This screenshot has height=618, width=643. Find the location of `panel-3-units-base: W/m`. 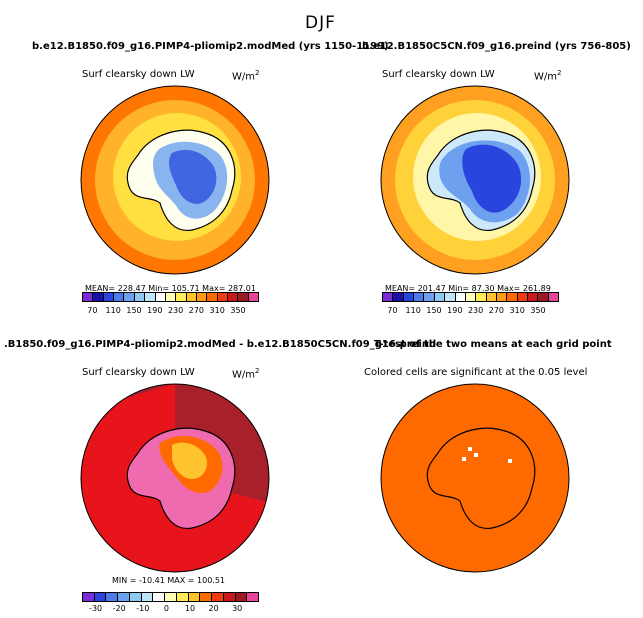

panel-3-units-base: W/m is located at coordinates (243, 375).